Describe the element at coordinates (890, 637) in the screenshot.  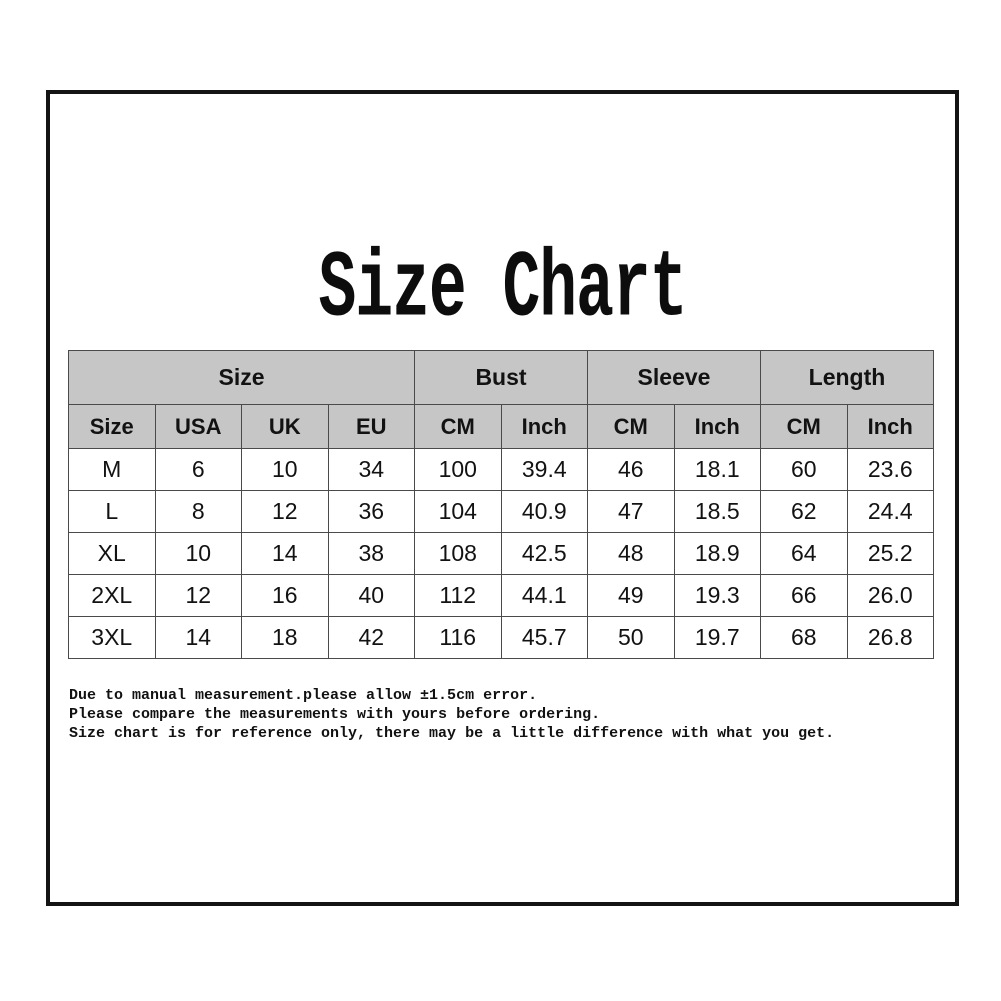
I see `table-cell: 26.8` at that location.